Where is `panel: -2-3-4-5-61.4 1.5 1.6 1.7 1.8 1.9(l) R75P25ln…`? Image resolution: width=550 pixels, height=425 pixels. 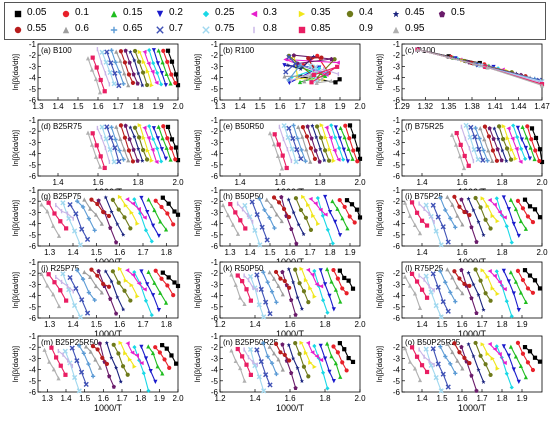
panel: -2-3-4-5-61.4 1.5 1.6 1.7 1.8 1.9(l) R75P25ln… is located at coordinates (459, 300).